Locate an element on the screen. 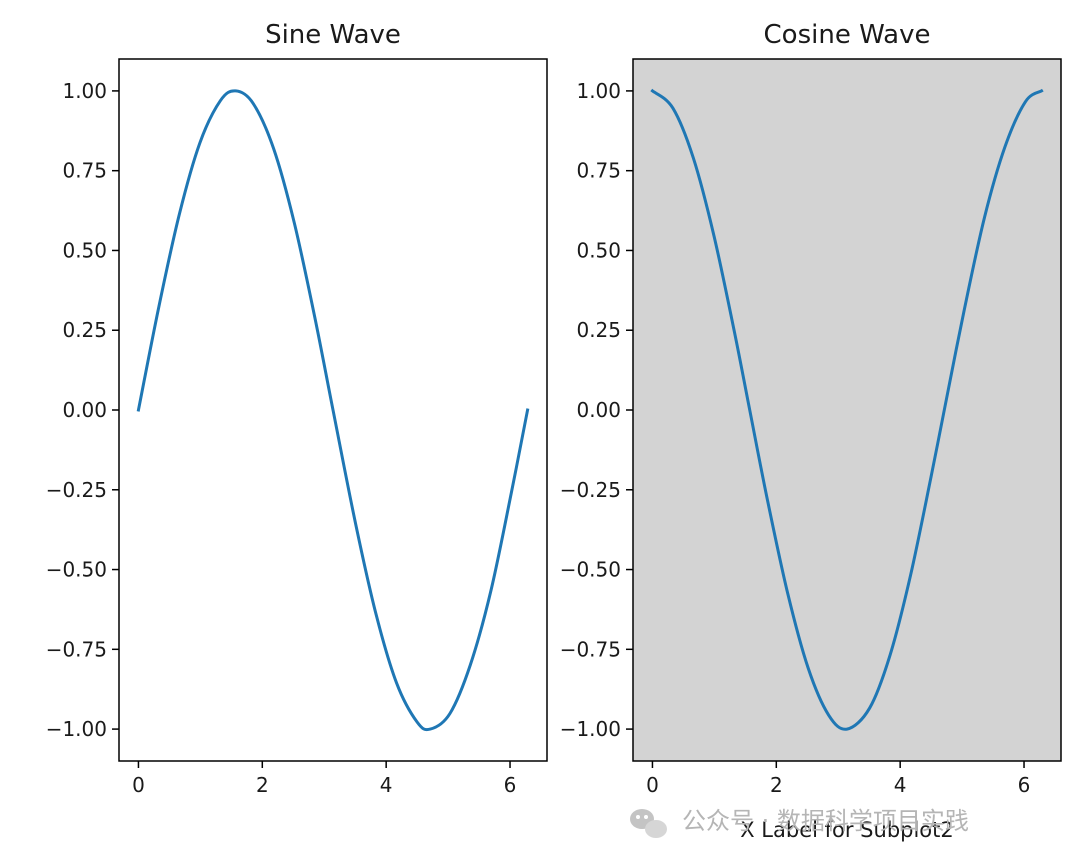 The image size is (1080, 863). wechat-icon is located at coordinates (648, 823).